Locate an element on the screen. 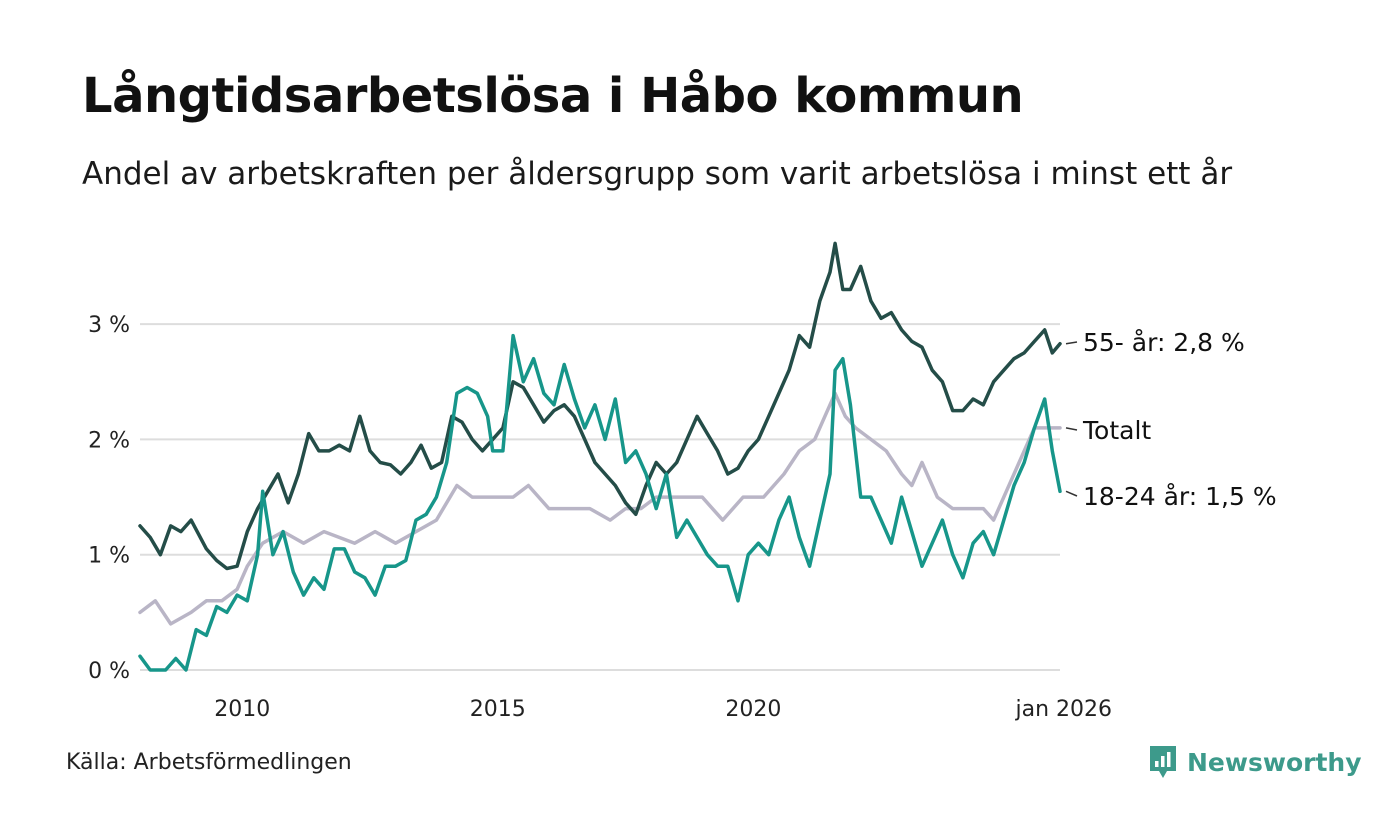 Image resolution: width=1400 pixels, height=840 pixels. brand-name: Newsworthy is located at coordinates (1274, 762).